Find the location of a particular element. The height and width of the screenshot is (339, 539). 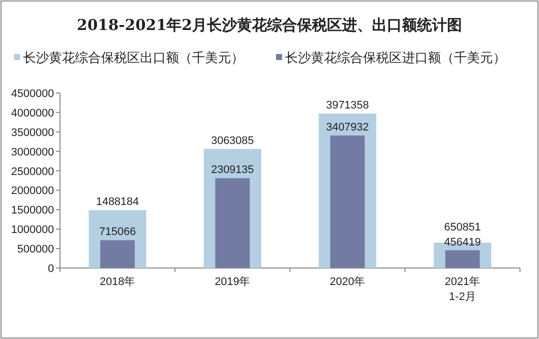

data-label: 1488184 is located at coordinates (117, 202).